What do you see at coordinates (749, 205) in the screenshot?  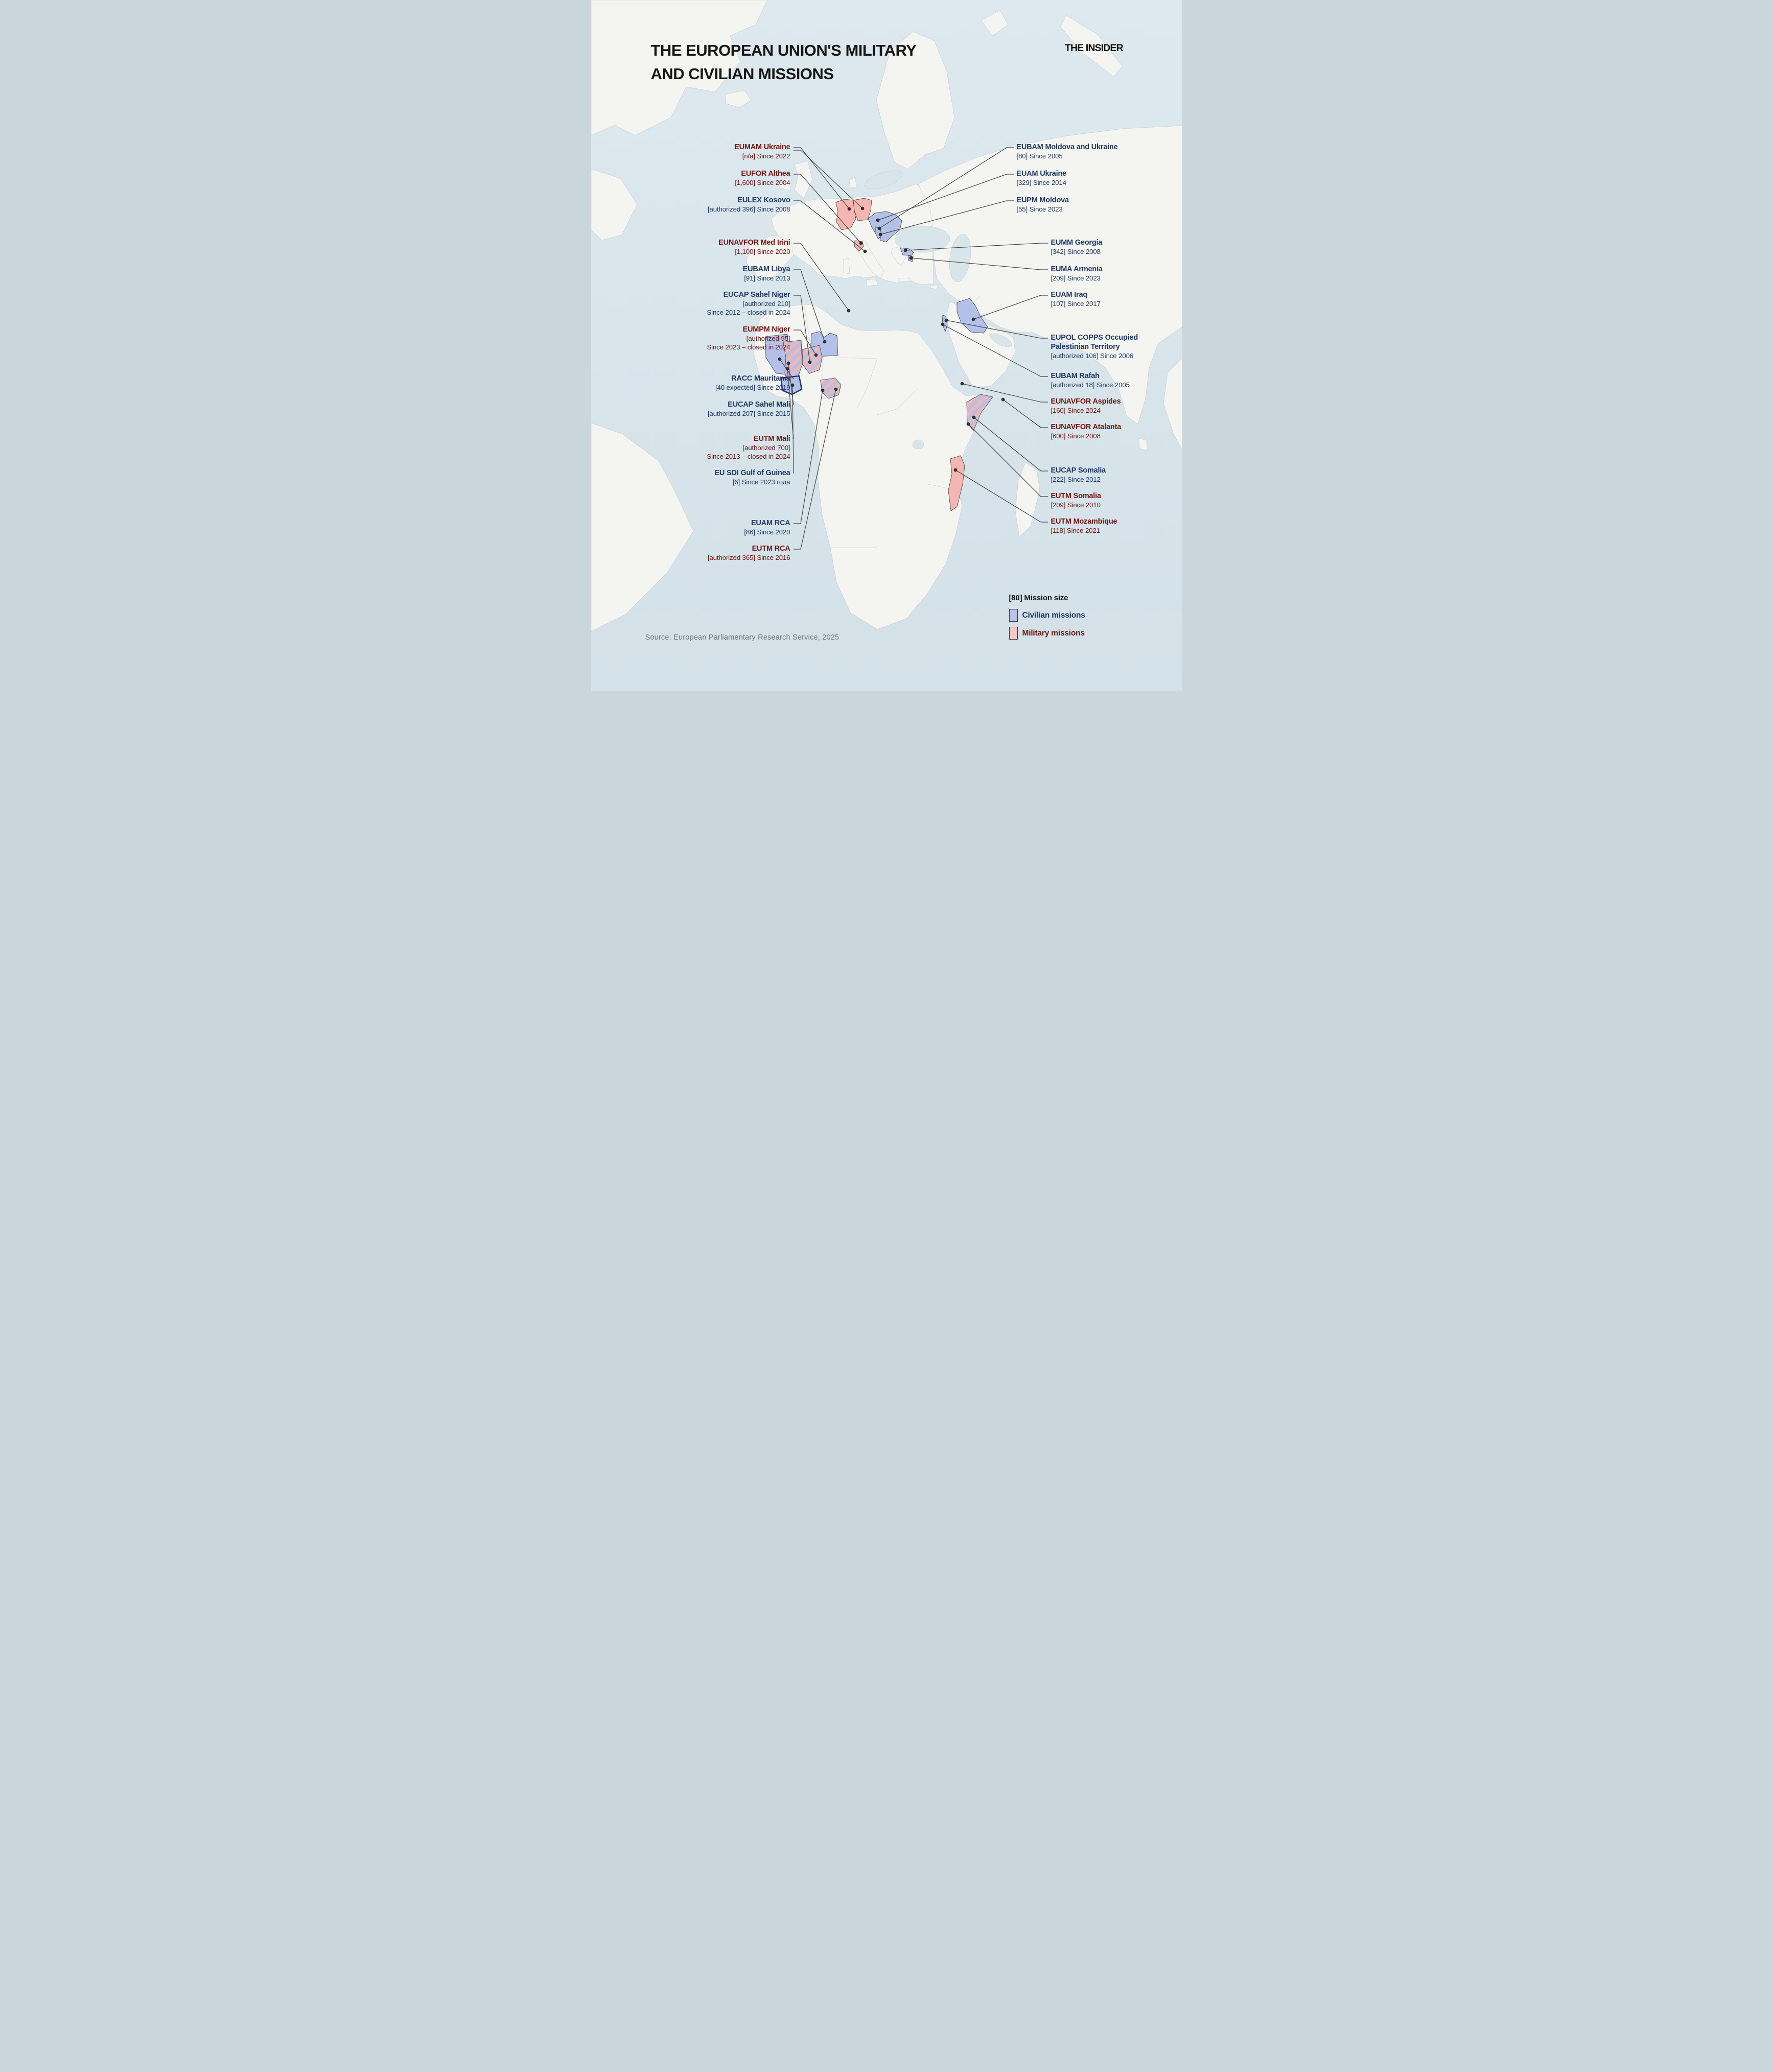 I see `mission-label-eulex-kosovo: EULEX Kosovo [authorized 396] Since 2008` at bounding box center [749, 205].